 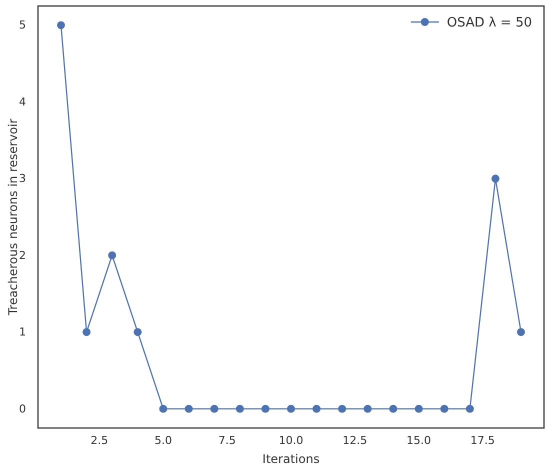 What do you see at coordinates (482, 440) in the screenshot?
I see `x-tick-label: 17.5` at bounding box center [482, 440].